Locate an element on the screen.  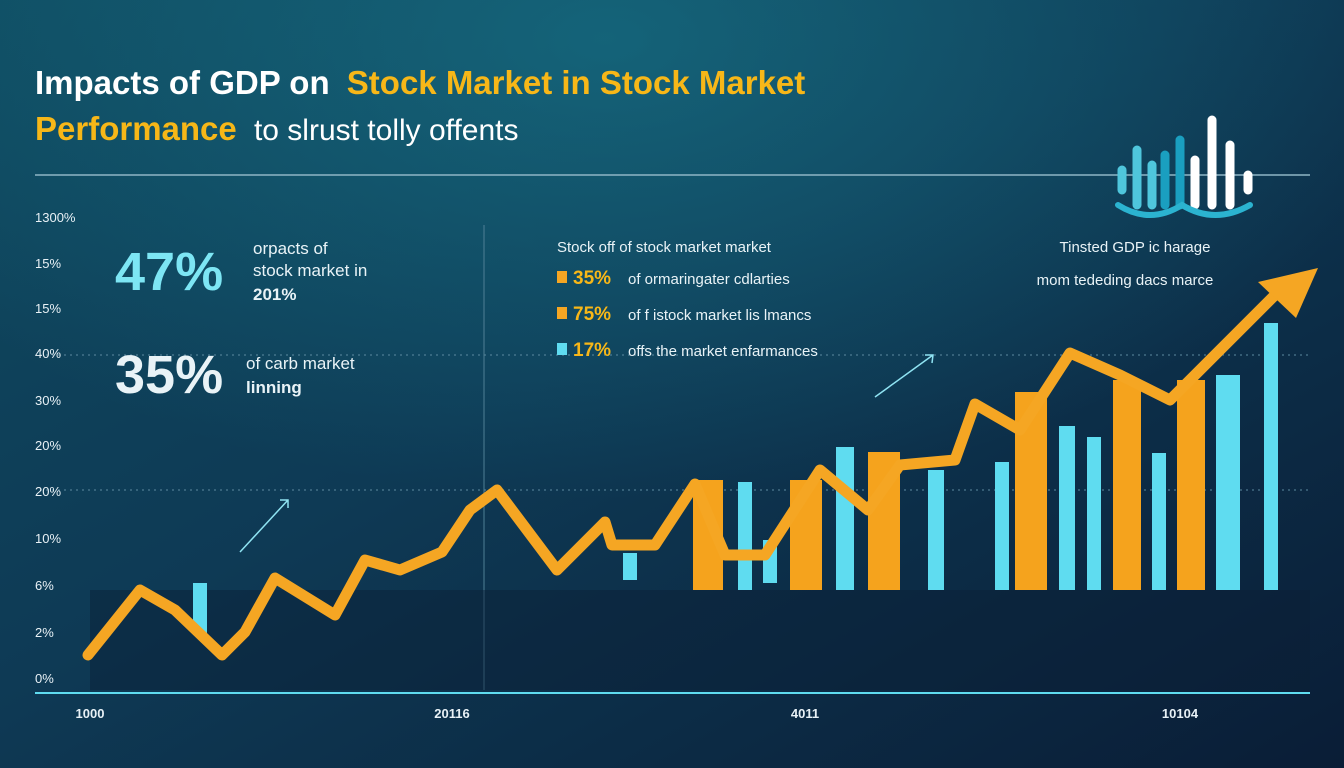
x-axis-label: 10104 is located at coordinates (1180, 713).